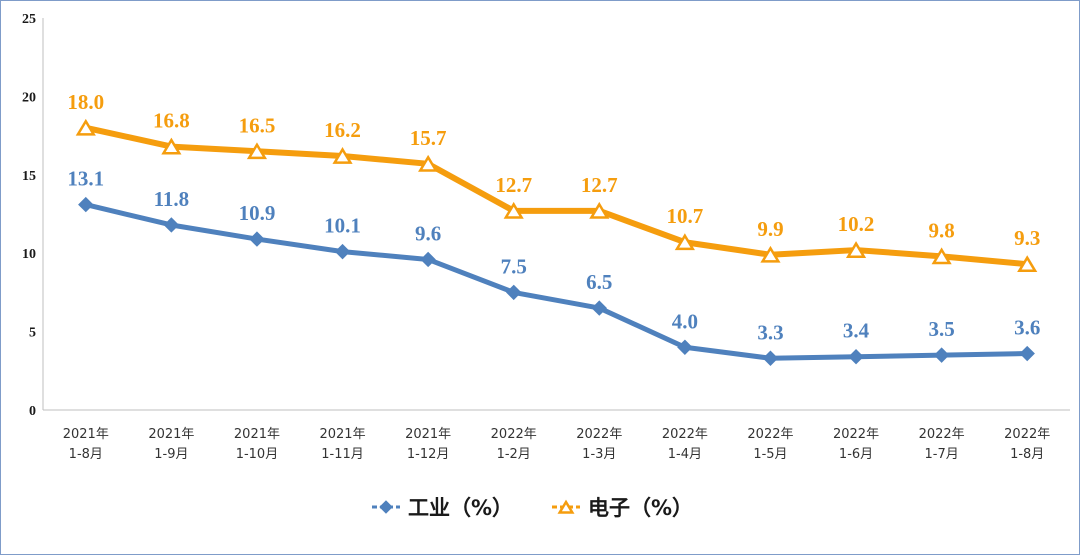 The height and width of the screenshot is (555, 1080). Describe the element at coordinates (29, 19) in the screenshot. I see `y-tick-label: 25` at that location.